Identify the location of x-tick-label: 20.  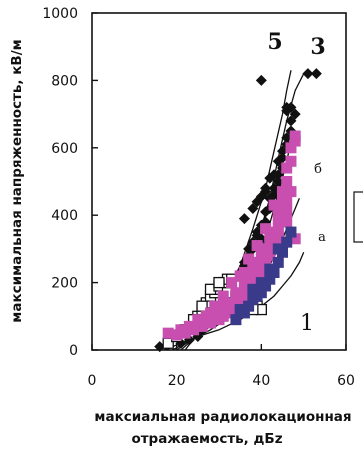
(177, 381).